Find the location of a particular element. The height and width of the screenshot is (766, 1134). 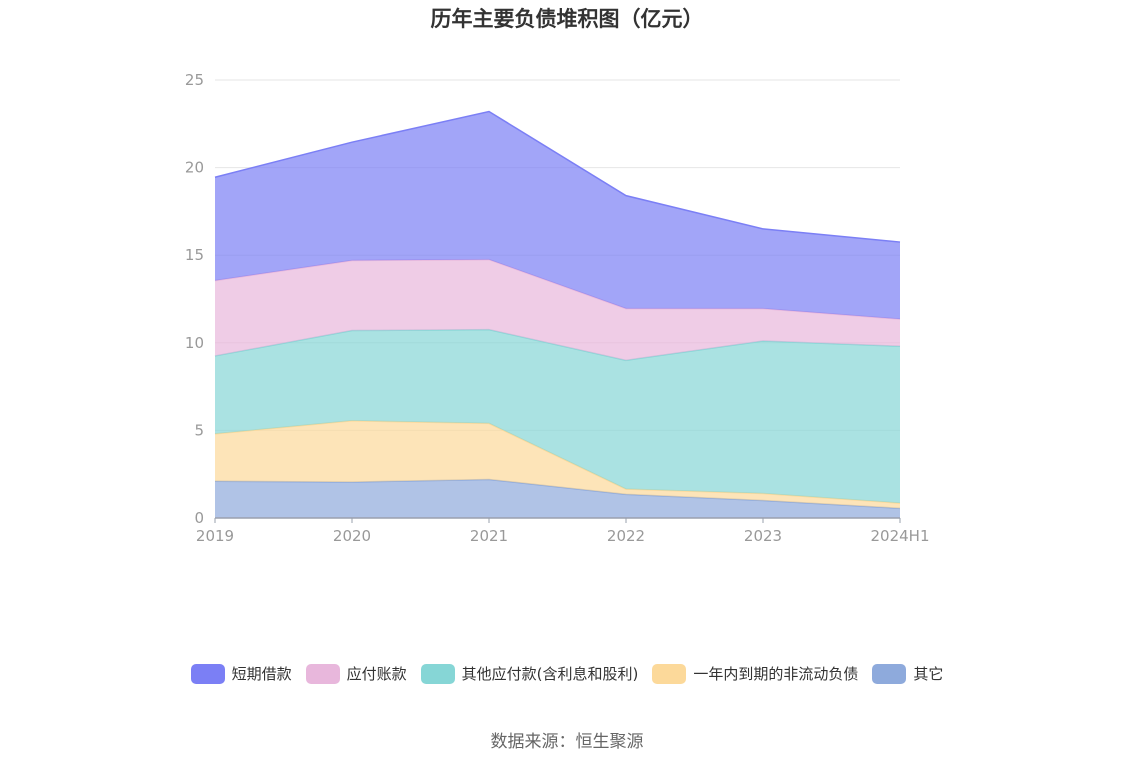

legend-item: 其它 is located at coordinates (907, 673).